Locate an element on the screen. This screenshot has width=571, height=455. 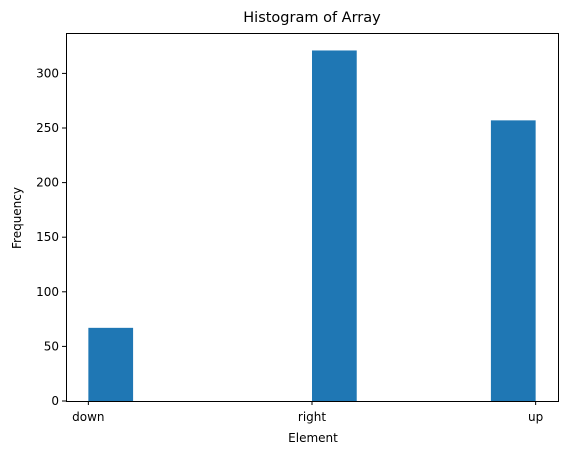
bar-down is located at coordinates (111, 364).